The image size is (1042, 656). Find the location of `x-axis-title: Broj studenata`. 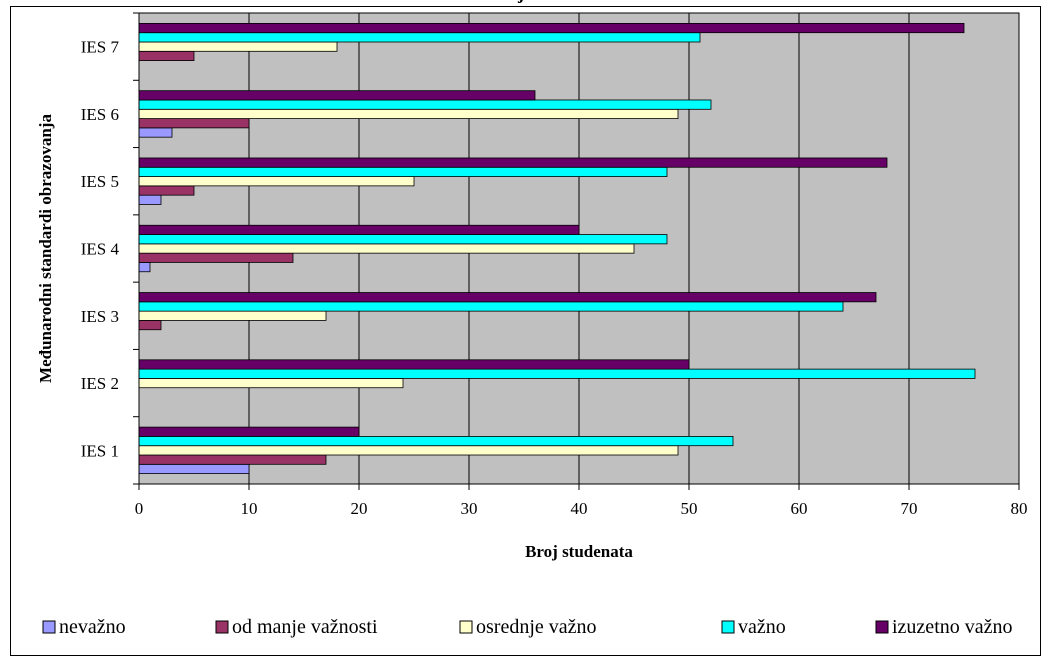

x-axis-title: Broj studenata is located at coordinates (579, 551).